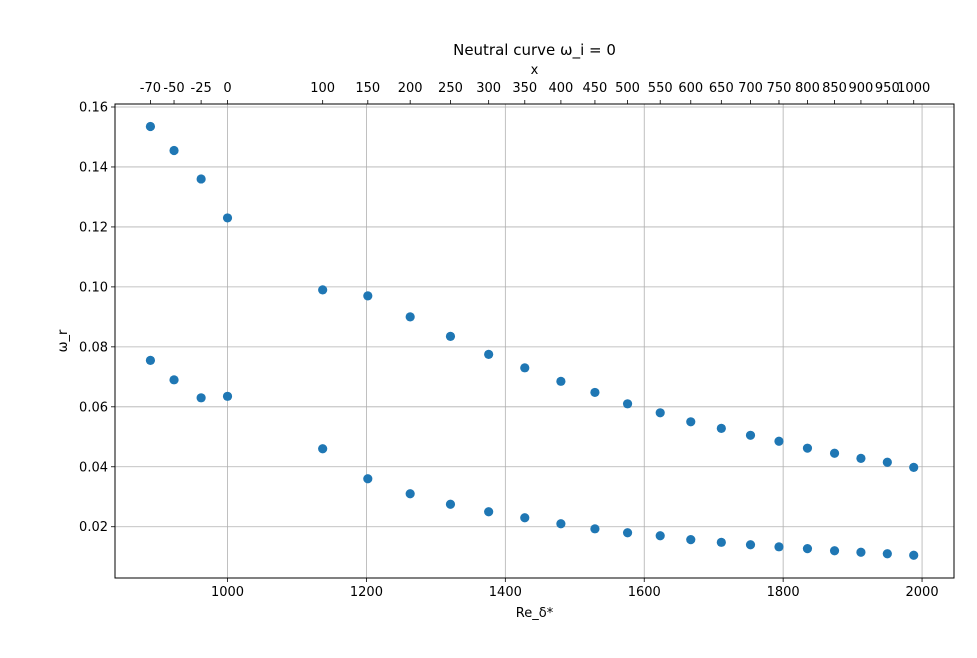  I want to click on top-tick-label: 350, so click(524, 88).